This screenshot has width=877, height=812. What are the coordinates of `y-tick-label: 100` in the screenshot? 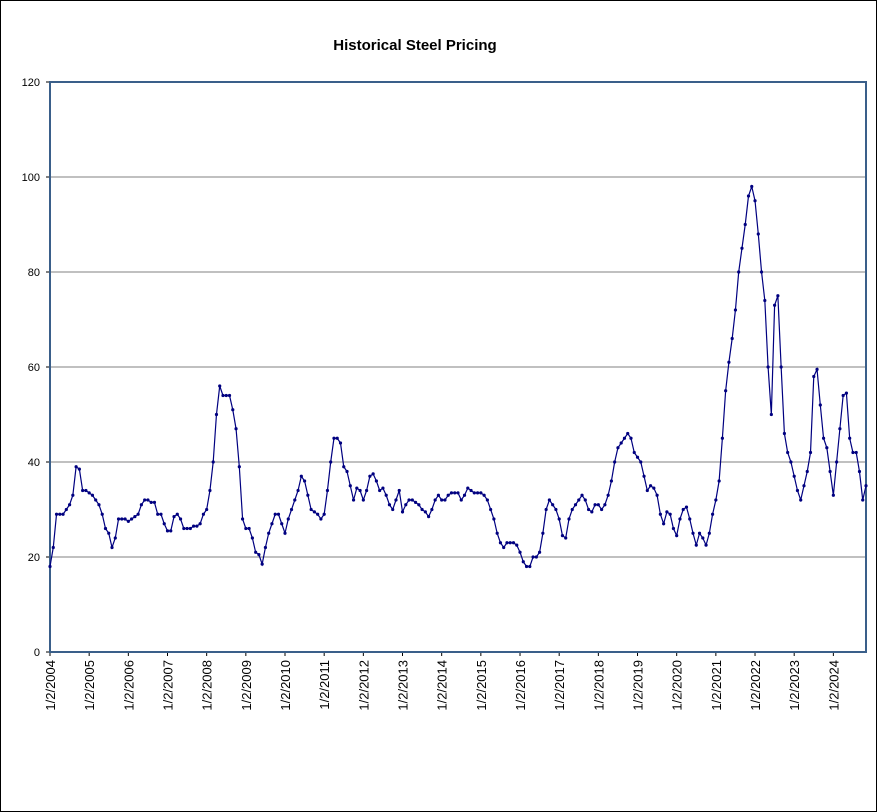 It's located at (31, 178).